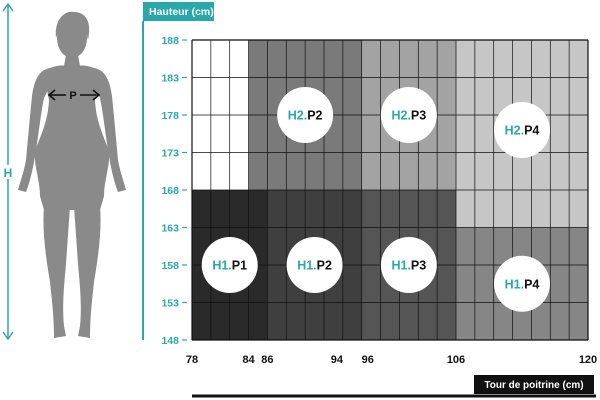 The width and height of the screenshot is (600, 400). What do you see at coordinates (267, 360) in the screenshot?
I see `x-tick-label: 86` at bounding box center [267, 360].